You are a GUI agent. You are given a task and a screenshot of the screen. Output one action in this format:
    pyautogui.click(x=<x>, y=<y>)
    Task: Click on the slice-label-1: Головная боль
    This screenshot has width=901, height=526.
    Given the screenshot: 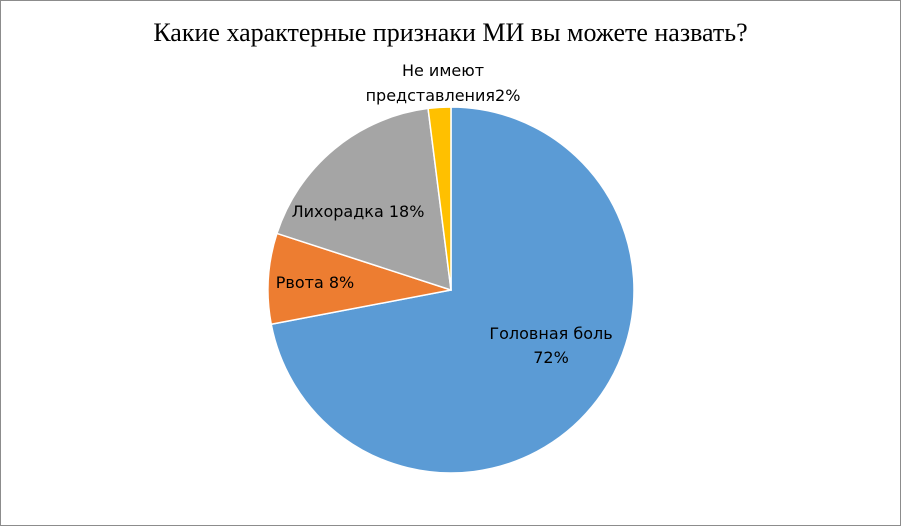 What is the action you would take?
    pyautogui.click(x=550, y=333)
    